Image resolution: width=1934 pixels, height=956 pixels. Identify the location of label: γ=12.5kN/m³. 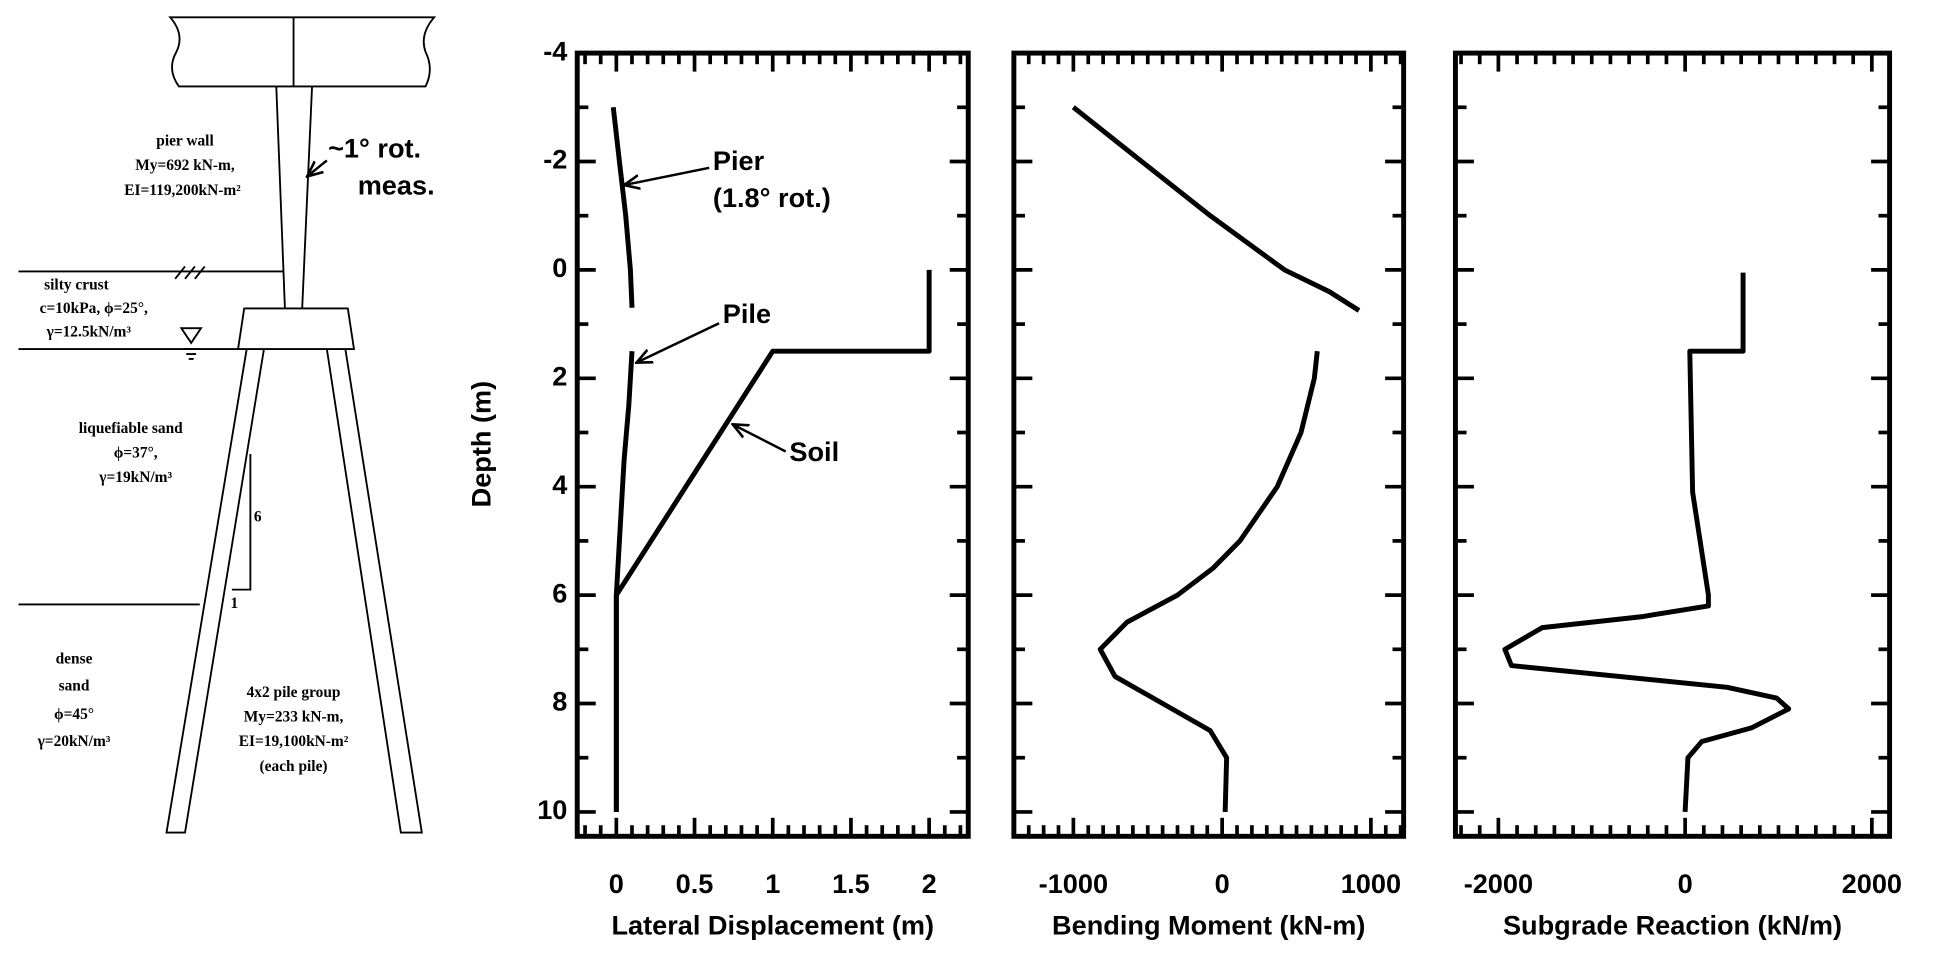
(89, 332).